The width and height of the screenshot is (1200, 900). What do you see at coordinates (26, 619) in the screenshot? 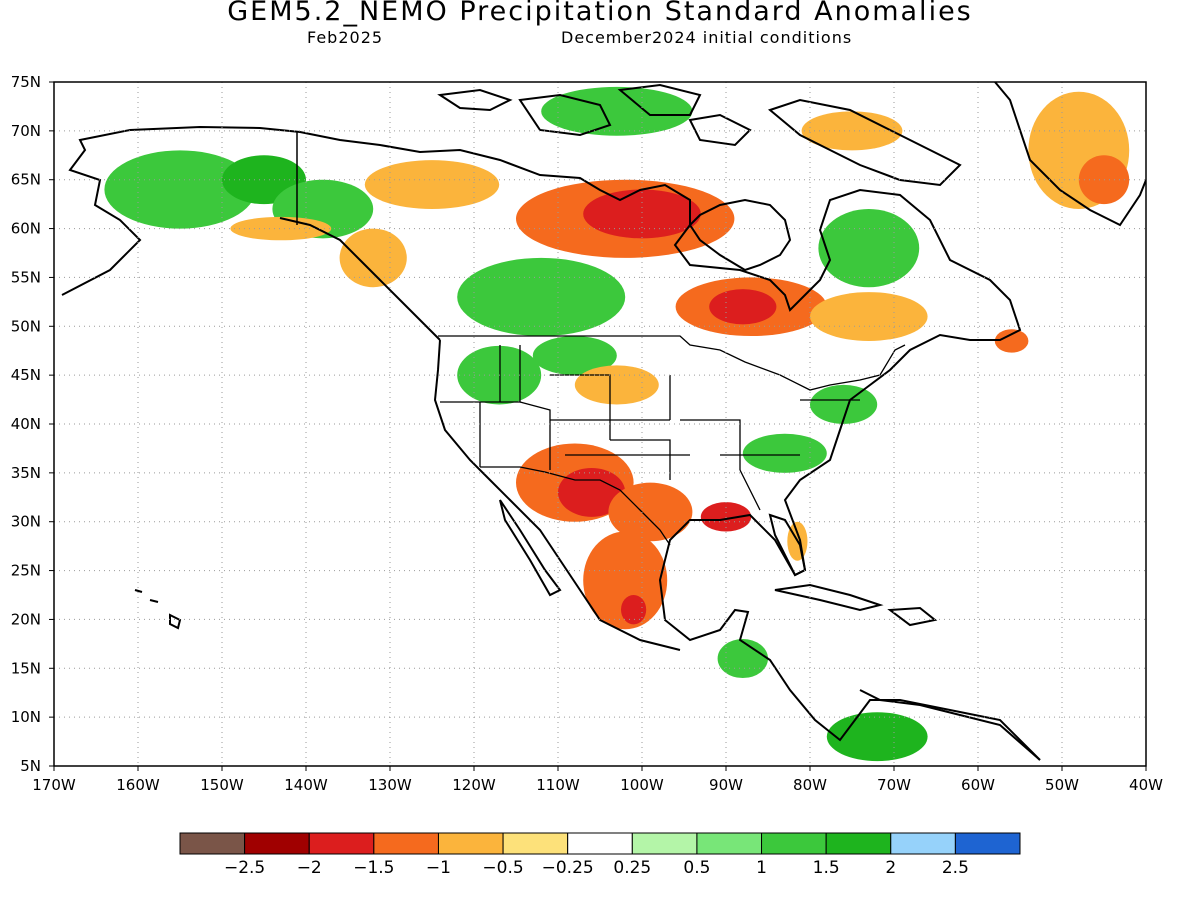
I see `lat-tick-label: 20N` at bounding box center [26, 619].